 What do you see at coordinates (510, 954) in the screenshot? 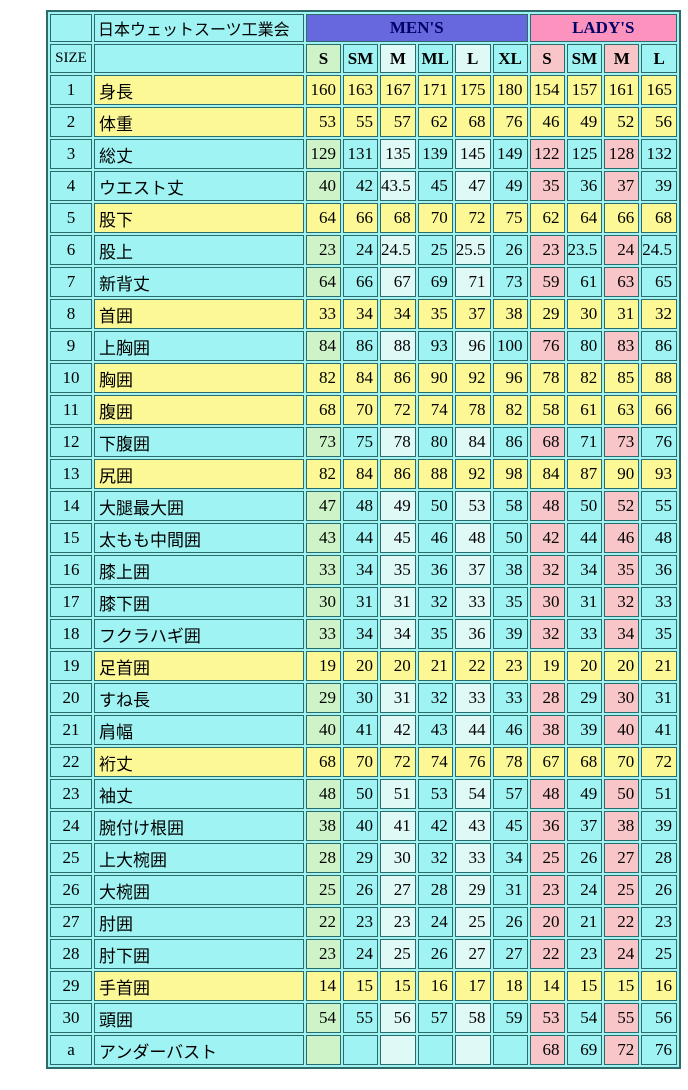
I see `measurement-value-cell: 27` at bounding box center [510, 954].